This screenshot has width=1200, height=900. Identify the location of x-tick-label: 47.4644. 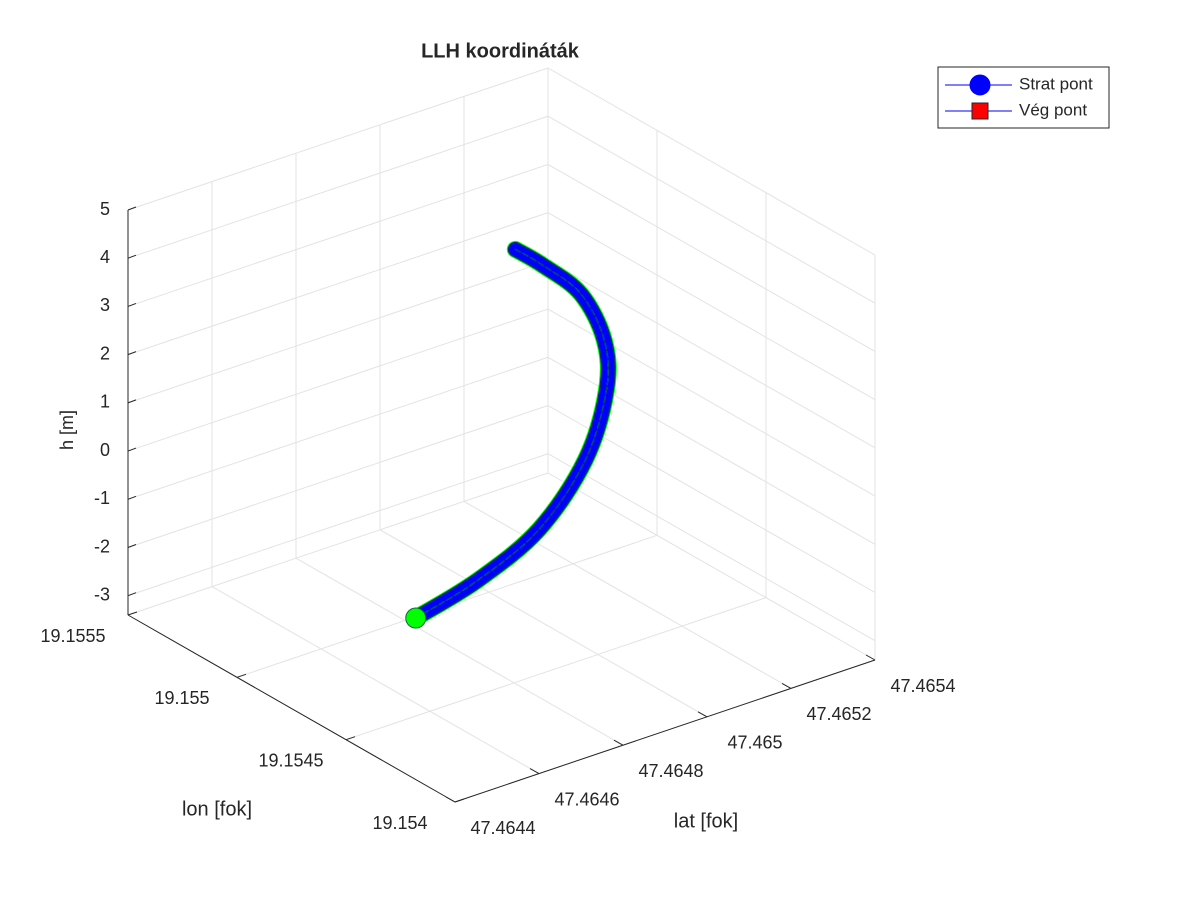
(502, 828).